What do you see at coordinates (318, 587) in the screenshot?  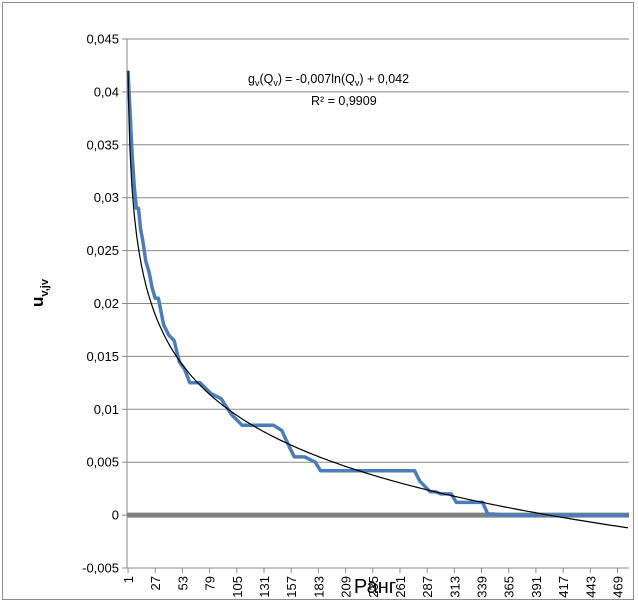 I see `x-tick-label: 183` at bounding box center [318, 587].